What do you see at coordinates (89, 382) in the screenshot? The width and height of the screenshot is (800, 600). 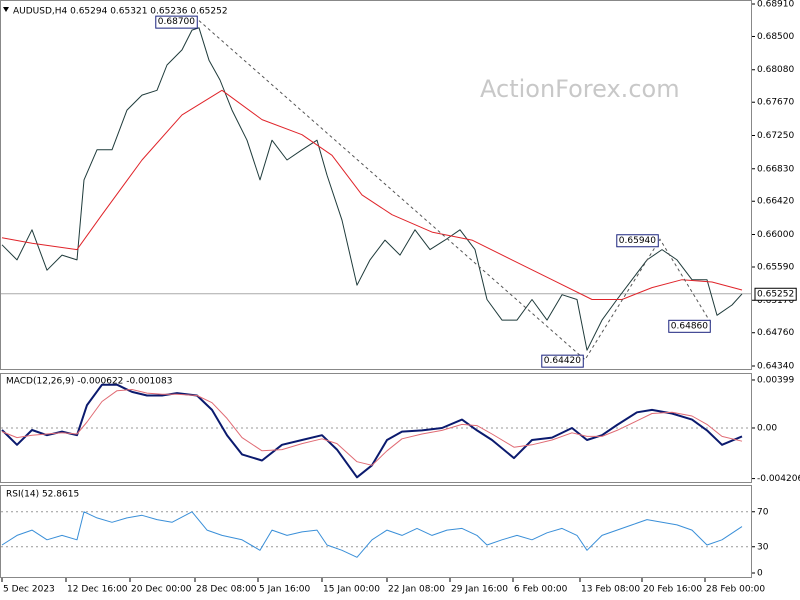 I see `macd-title: MACD(12,26,9) -0.000622 -0.001083` at bounding box center [89, 382].